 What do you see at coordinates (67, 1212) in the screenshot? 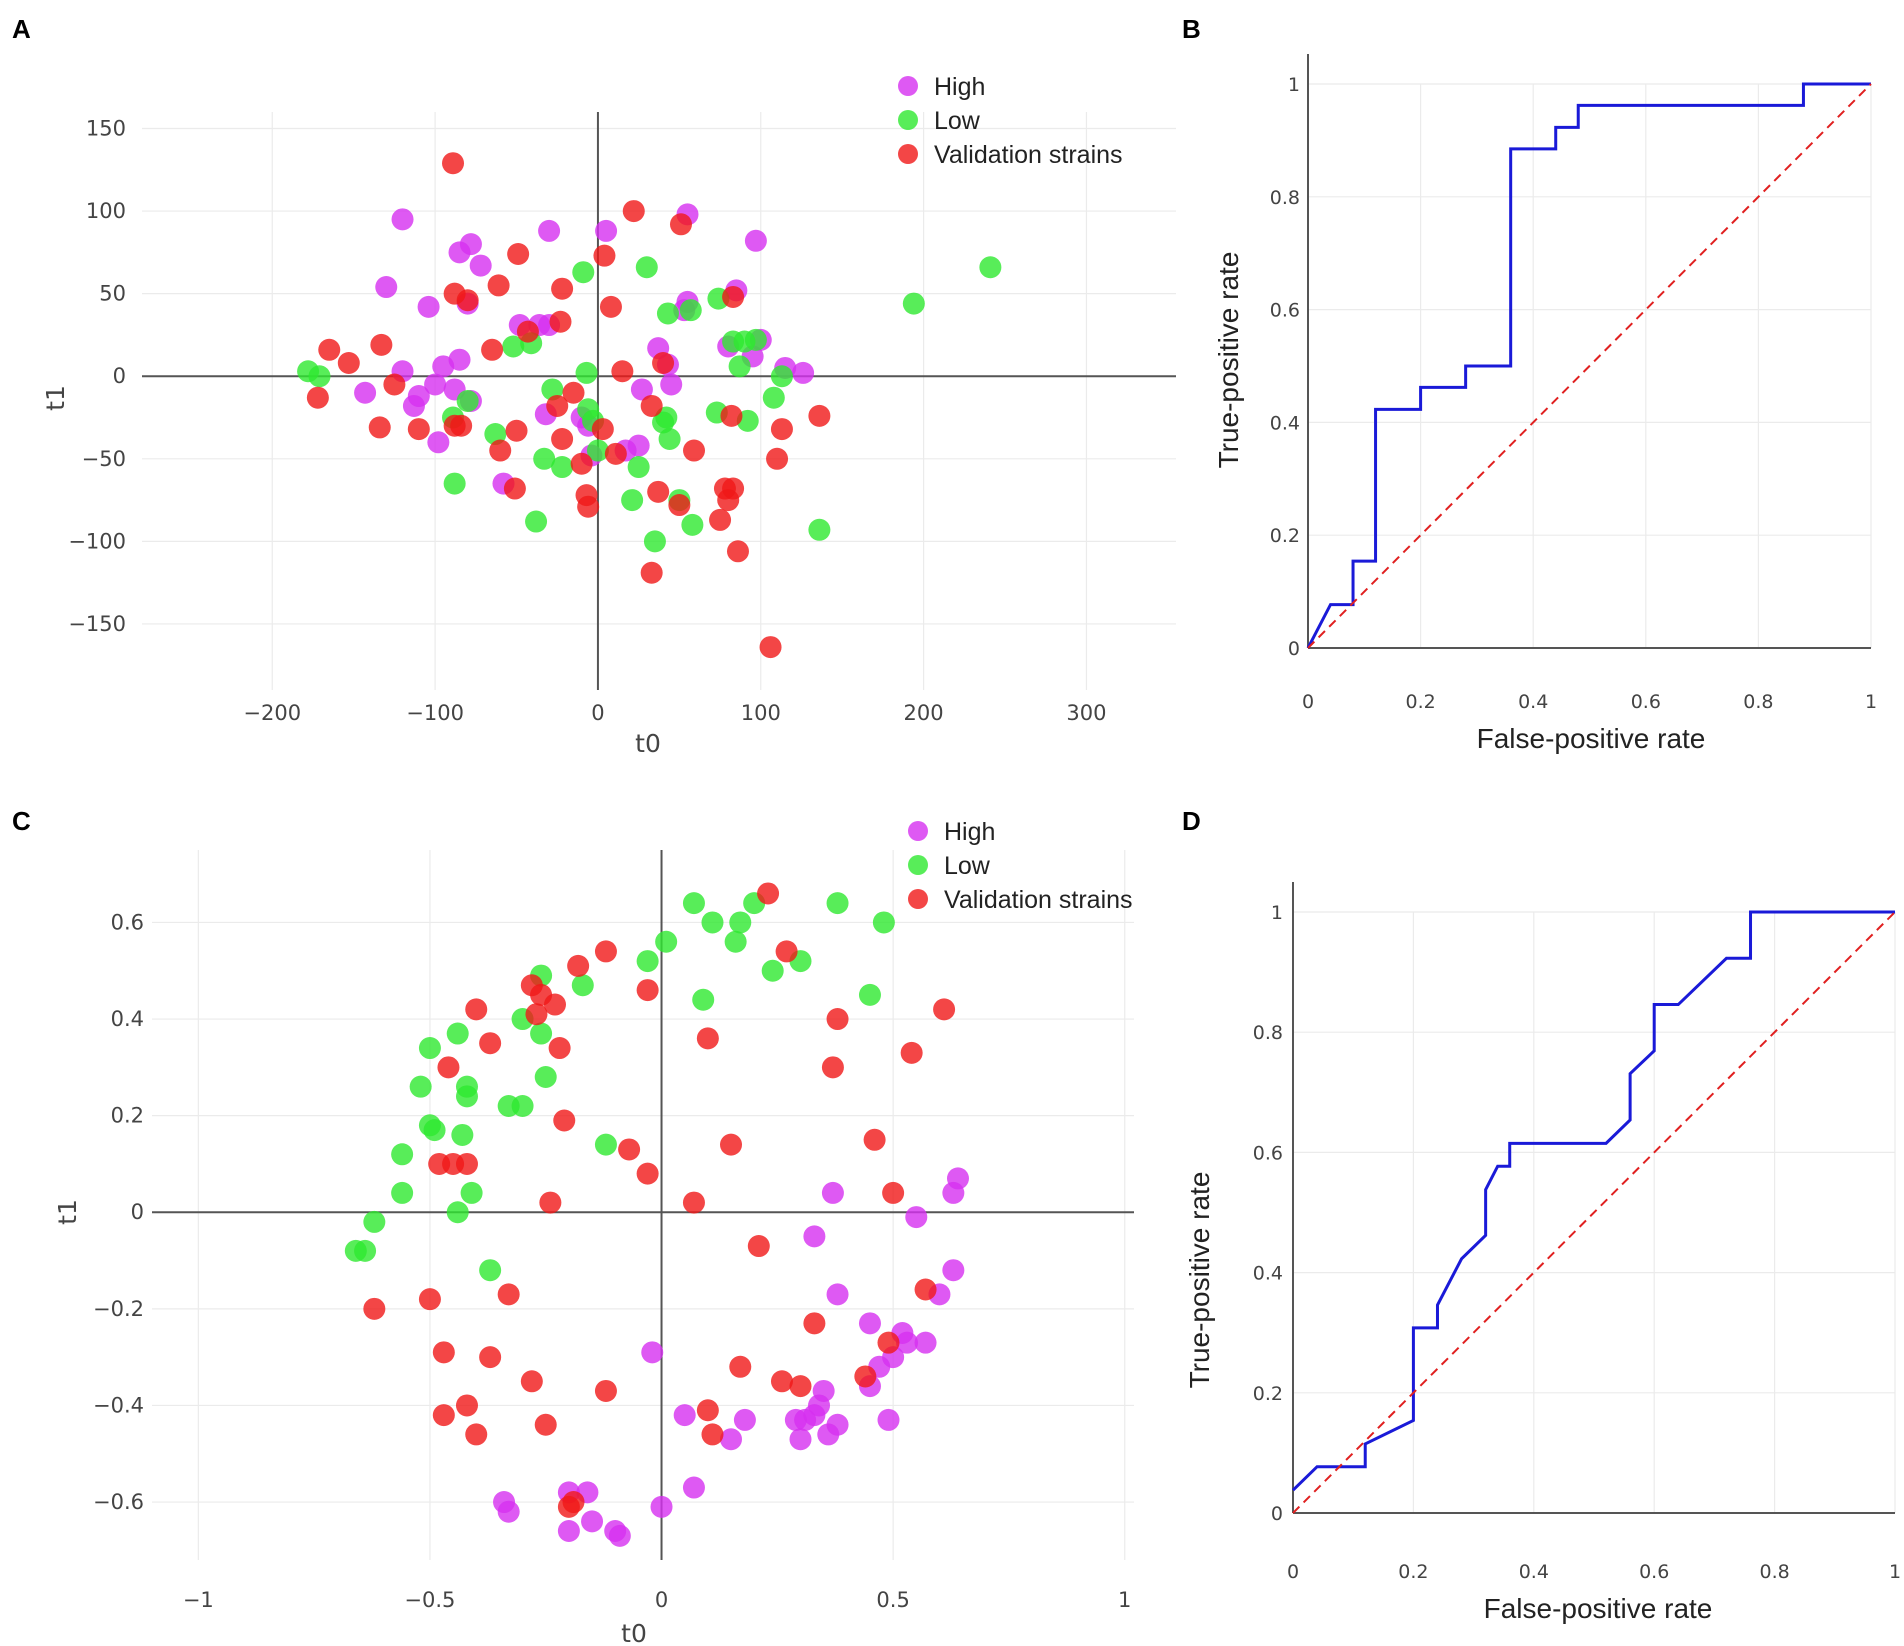
I see `y-axis-title: t1` at bounding box center [67, 1212].